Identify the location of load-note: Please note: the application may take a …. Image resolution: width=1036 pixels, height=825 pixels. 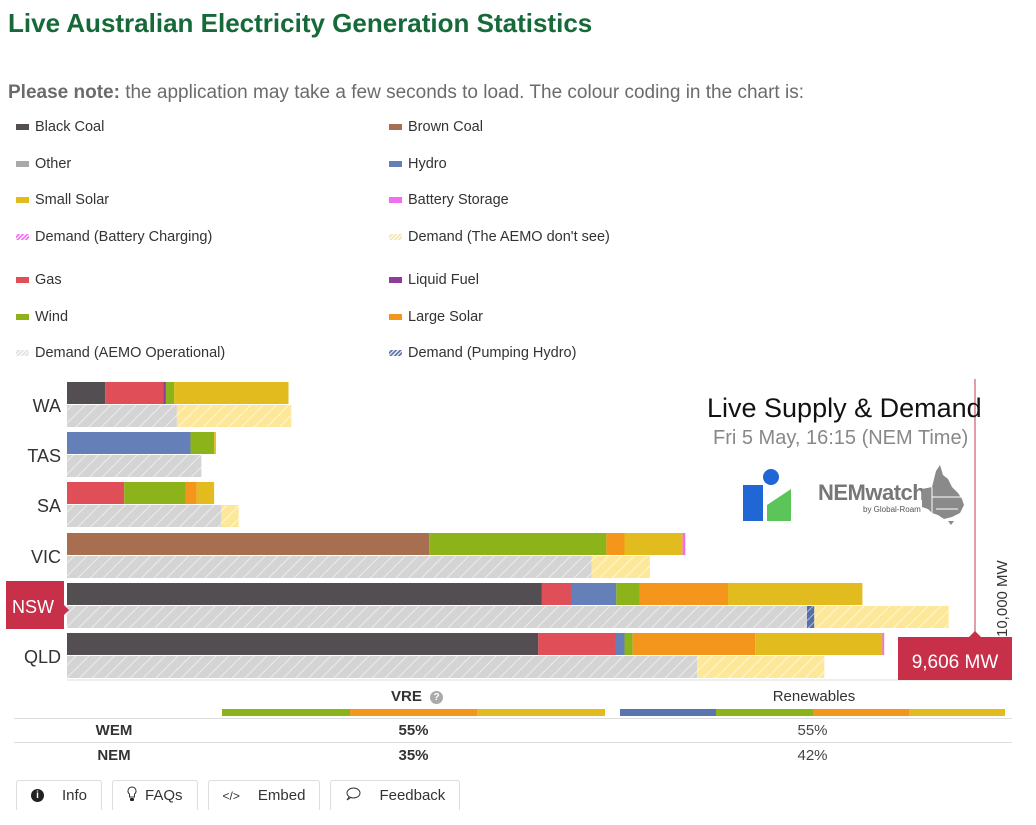
(406, 93).